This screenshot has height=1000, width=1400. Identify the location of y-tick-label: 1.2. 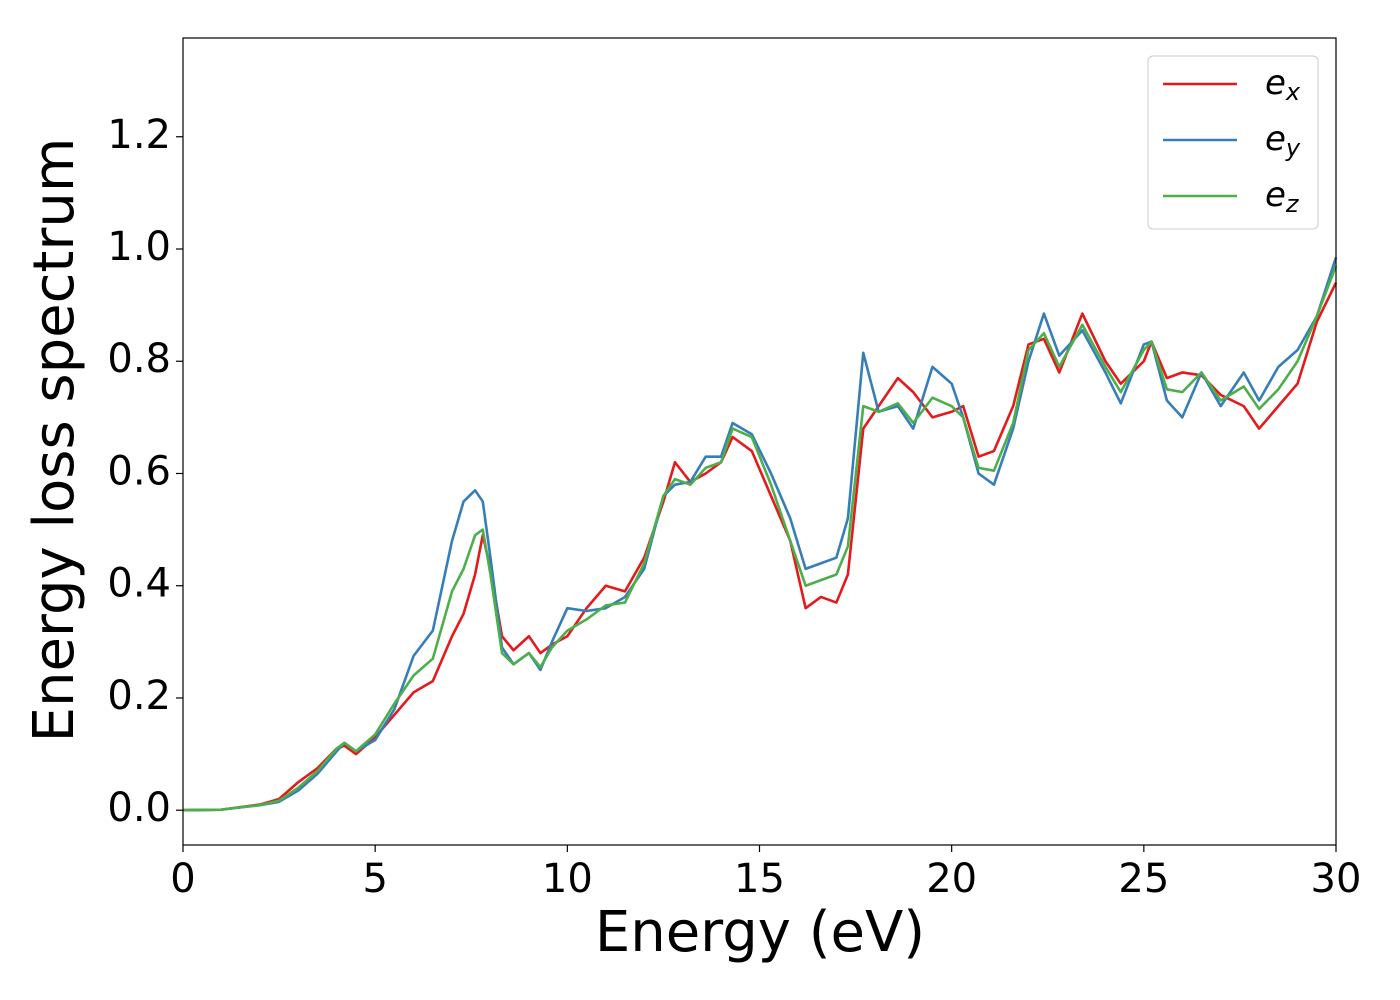
(139, 135).